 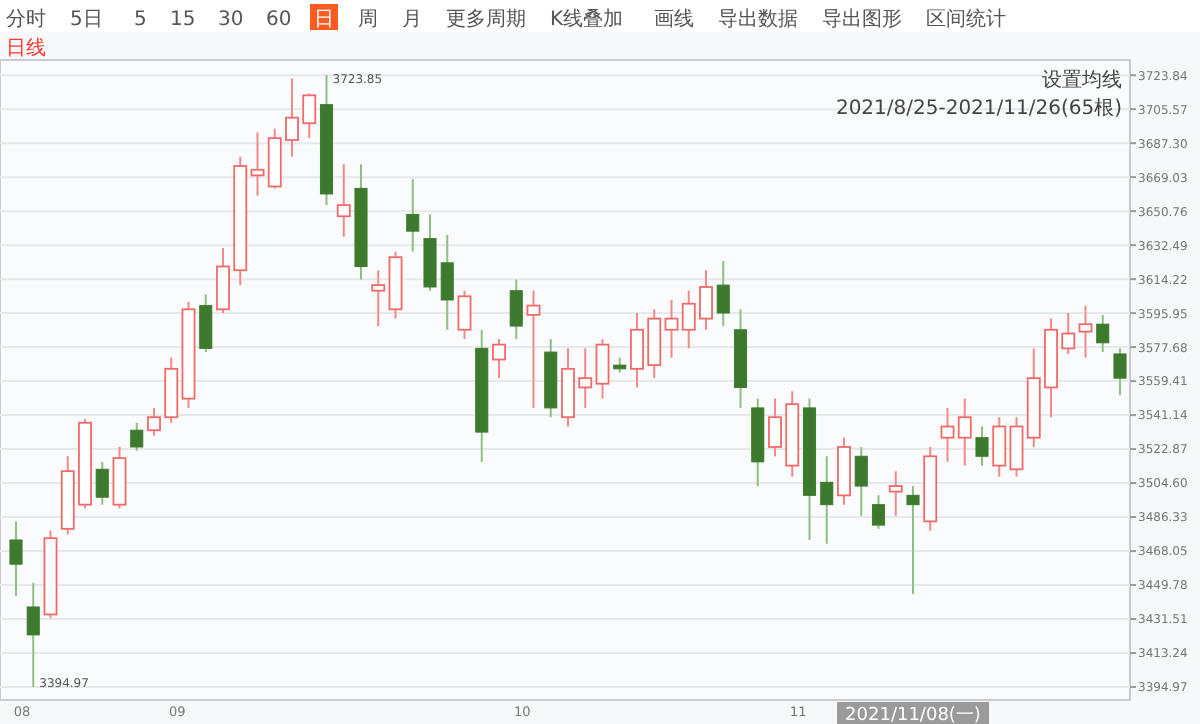 What do you see at coordinates (862, 19) in the screenshot?
I see `text: 导出图形` at bounding box center [862, 19].